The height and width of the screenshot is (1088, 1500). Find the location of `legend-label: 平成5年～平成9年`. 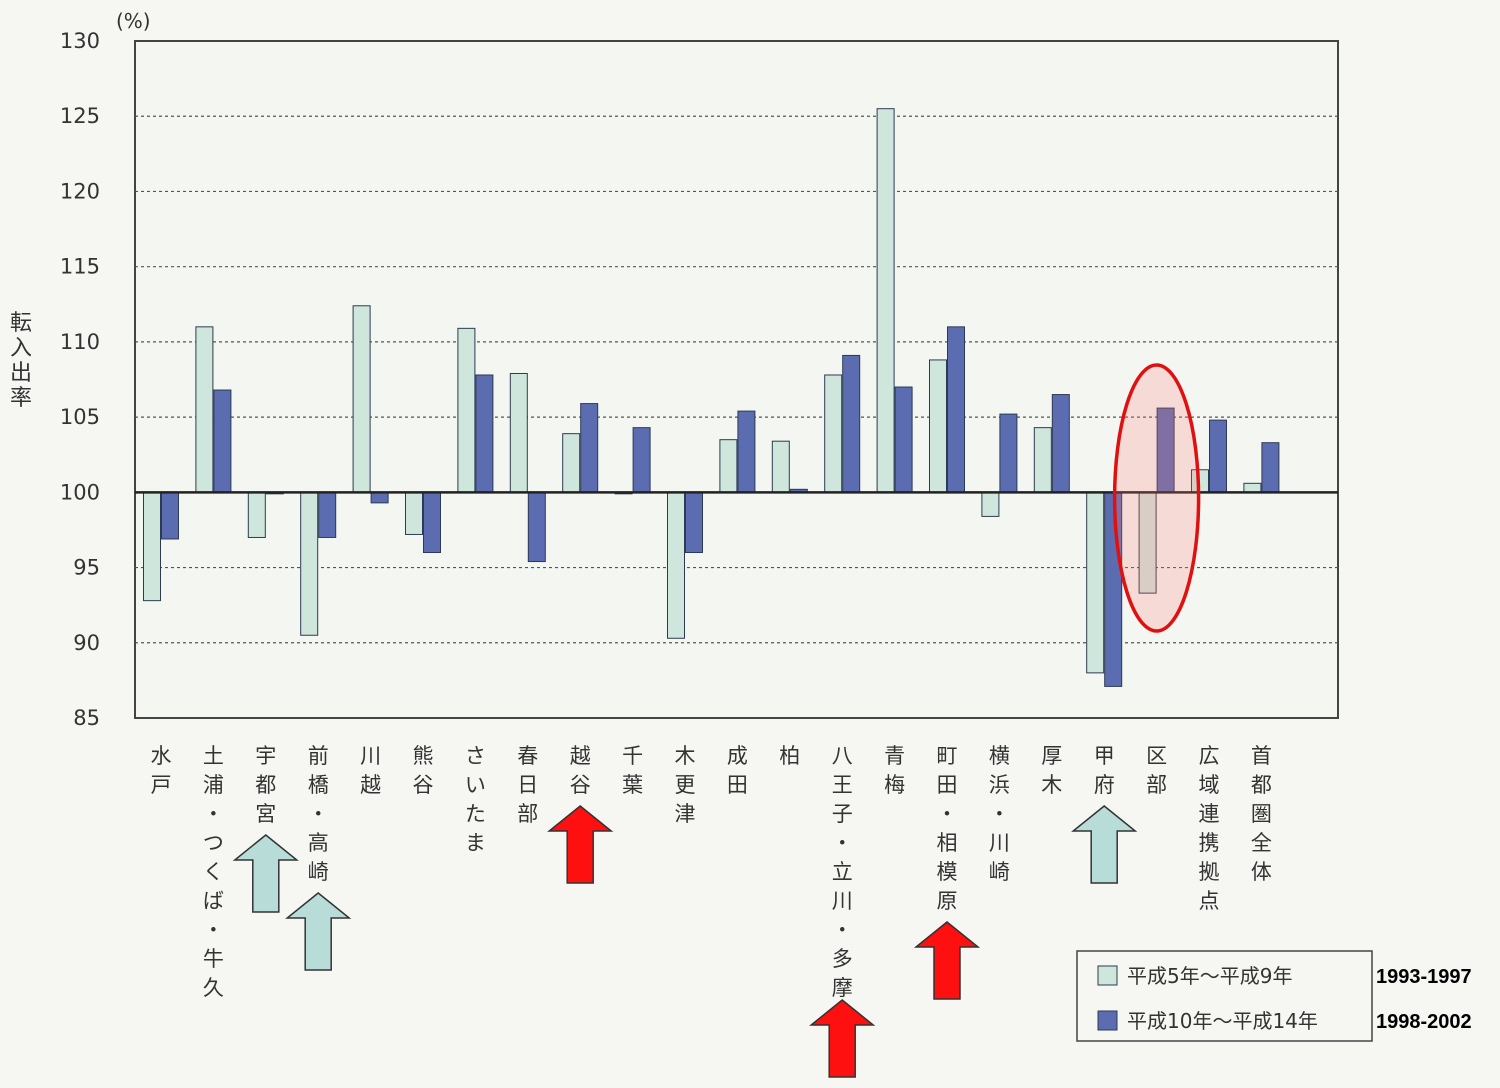

legend-label: 平成5年～平成9年 is located at coordinates (1209, 976).